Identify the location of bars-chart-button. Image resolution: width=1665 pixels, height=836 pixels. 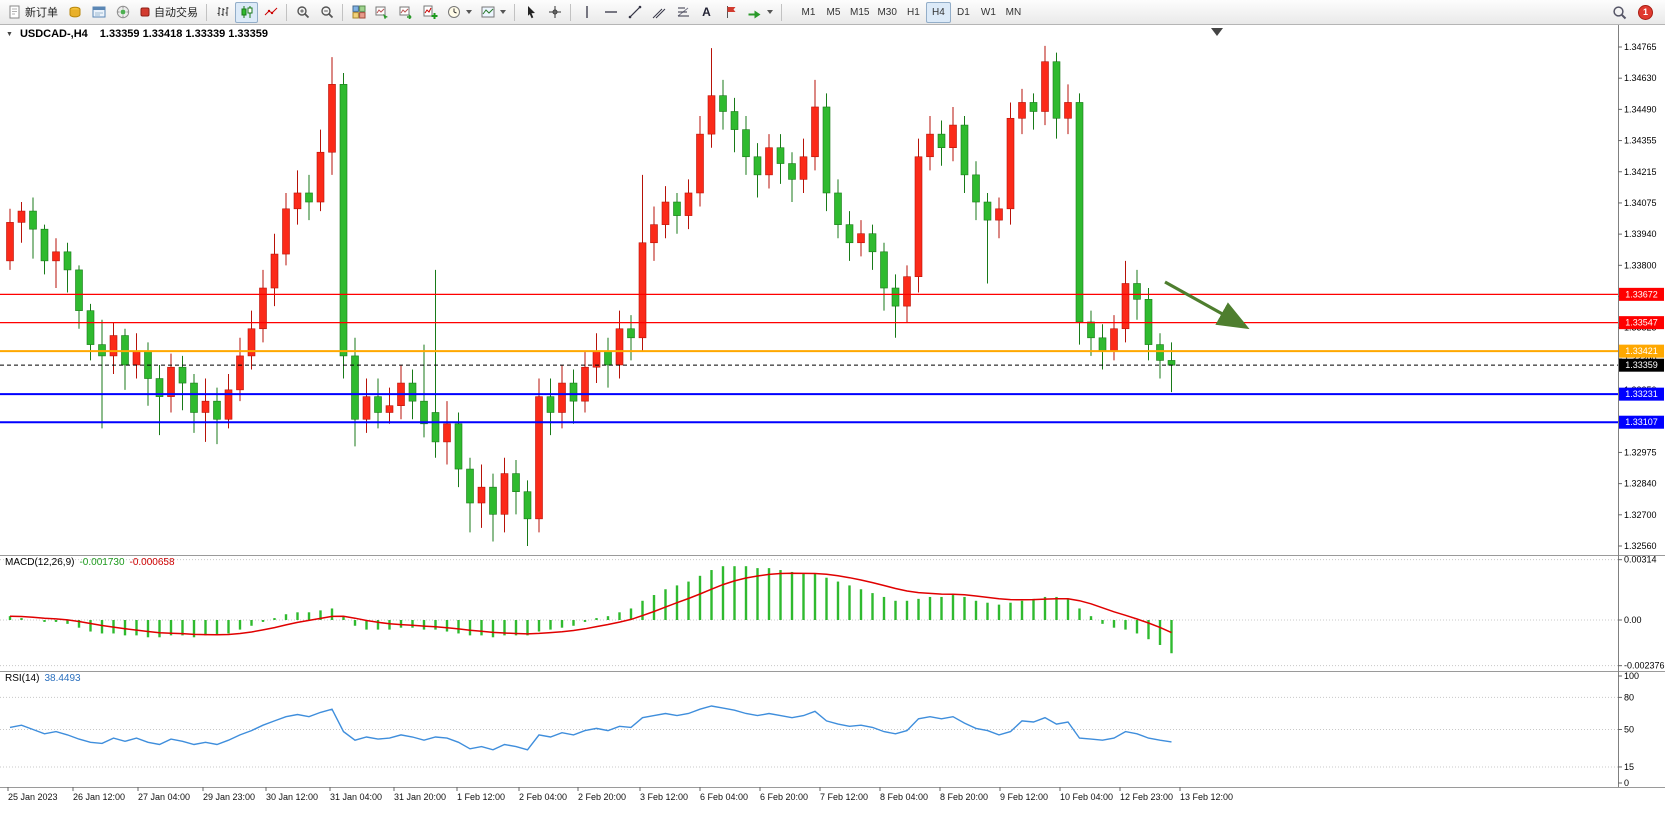
(222, 12).